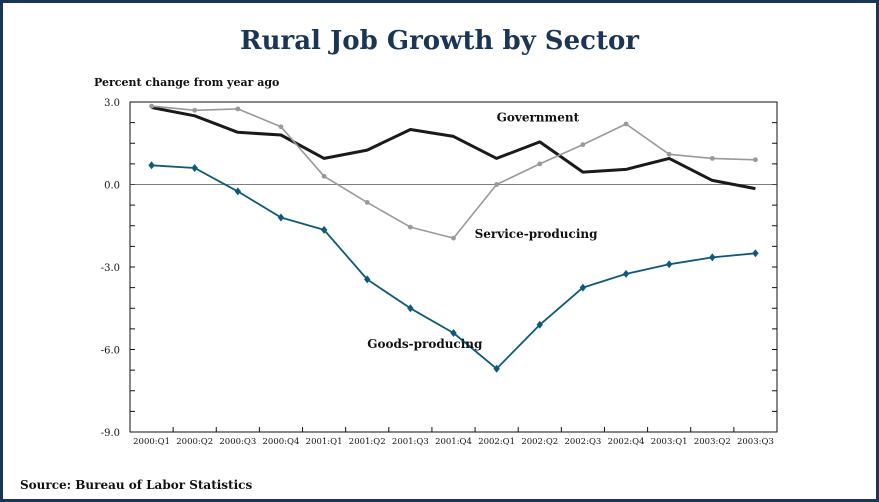 Image resolution: width=879 pixels, height=502 pixels. What do you see at coordinates (187, 82) in the screenshot?
I see `y-axis-label: Percent change from year ago` at bounding box center [187, 82].